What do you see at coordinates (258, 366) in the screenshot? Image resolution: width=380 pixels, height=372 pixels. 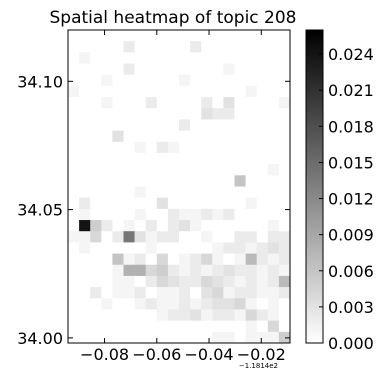 I see `x-offset-label: −1.1814e2` at bounding box center [258, 366].